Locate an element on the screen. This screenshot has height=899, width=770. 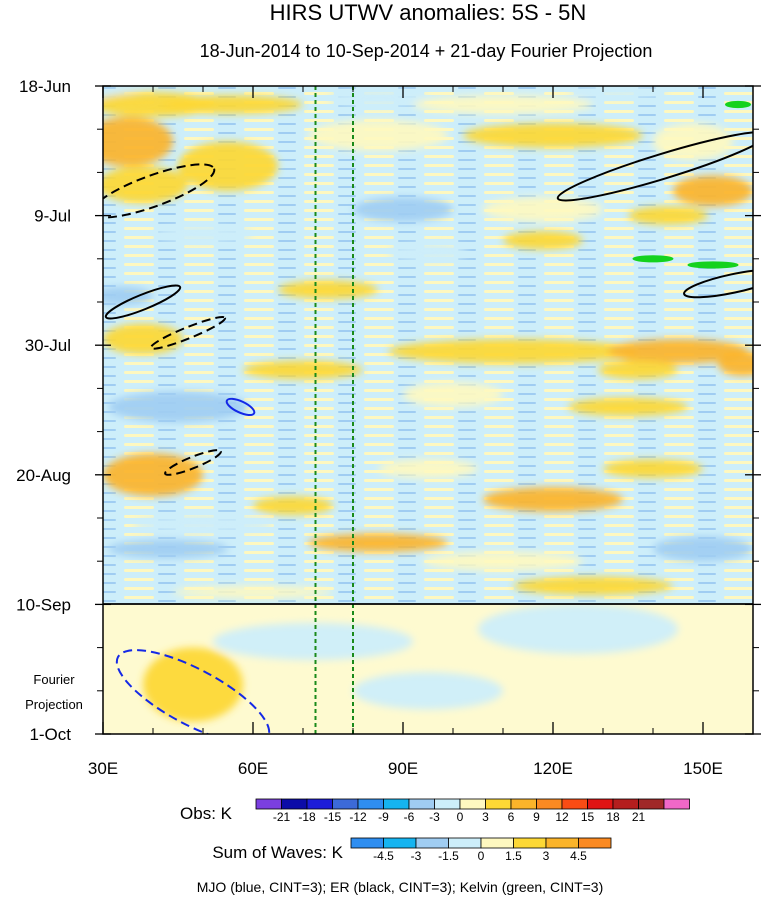
y-tick-label: 9-Jul is located at coordinates (52, 216).